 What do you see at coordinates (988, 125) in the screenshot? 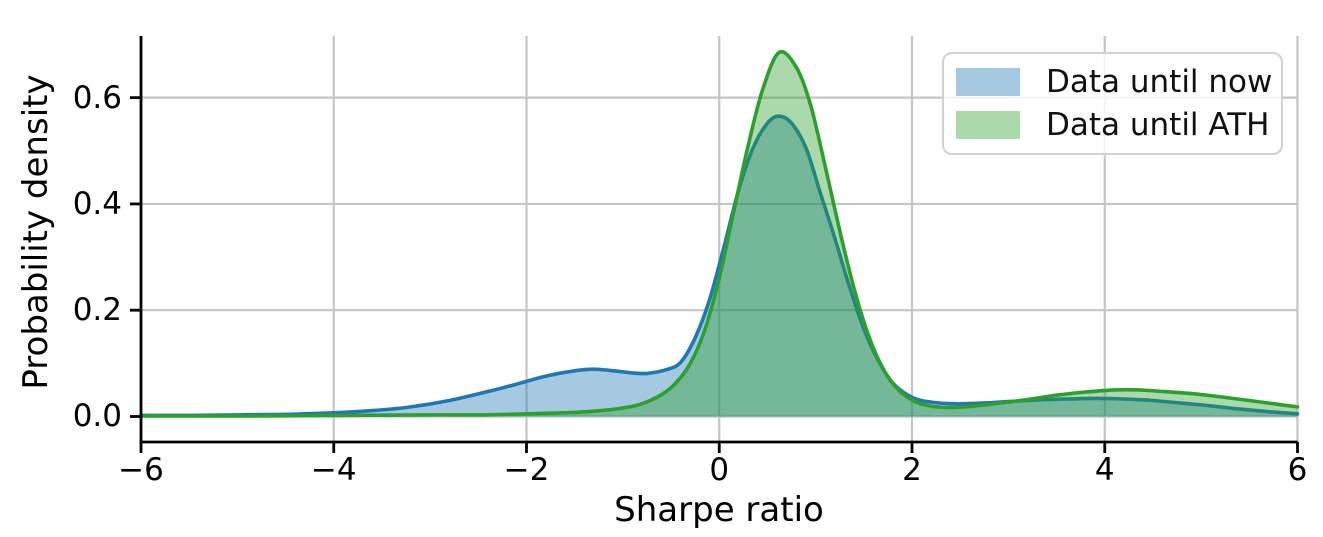
I see `legend-swatch-data-until-ath` at bounding box center [988, 125].